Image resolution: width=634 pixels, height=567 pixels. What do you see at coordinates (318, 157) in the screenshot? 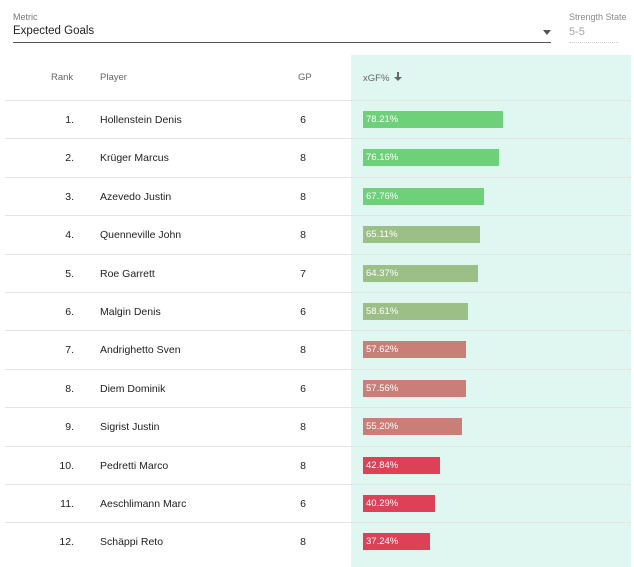
I see `table-row: 2. Krüger Marcus 8 76.16%` at bounding box center [318, 157].